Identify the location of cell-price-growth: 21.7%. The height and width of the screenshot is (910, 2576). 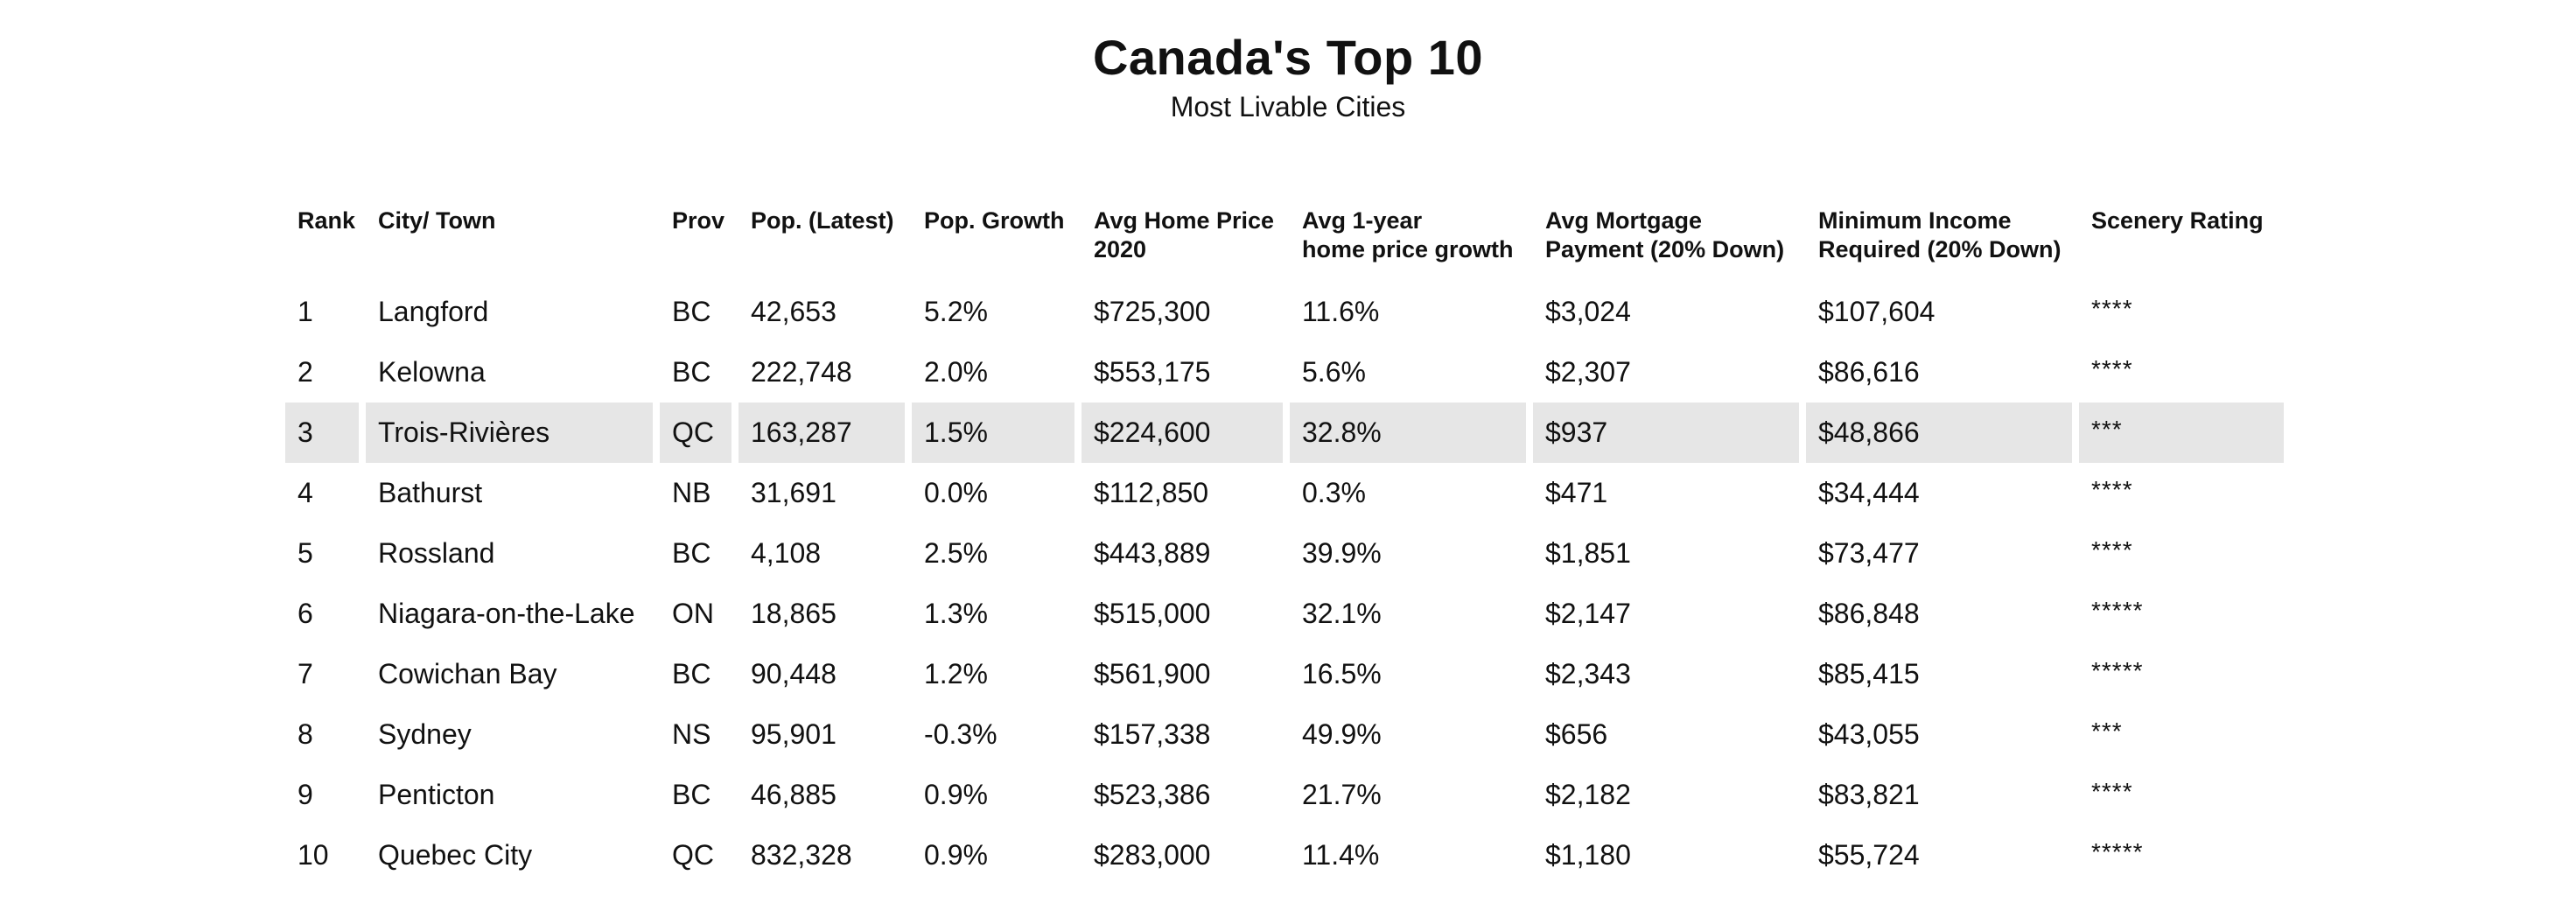
(1342, 794).